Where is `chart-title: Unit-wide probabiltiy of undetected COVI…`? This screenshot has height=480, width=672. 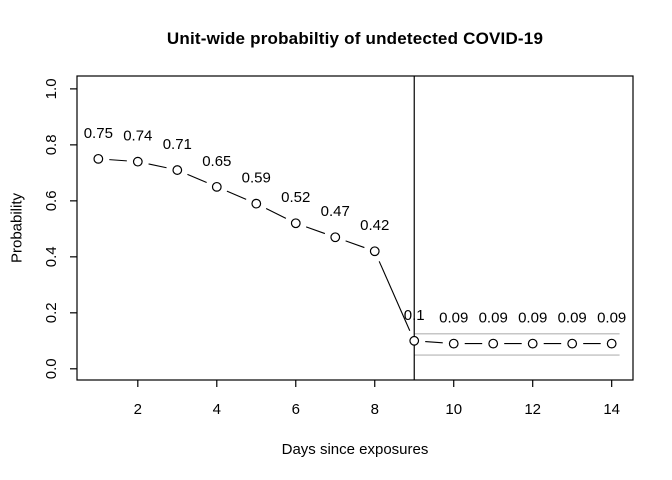 chart-title: Unit-wide probabiltiy of undetected COVI… is located at coordinates (355, 38).